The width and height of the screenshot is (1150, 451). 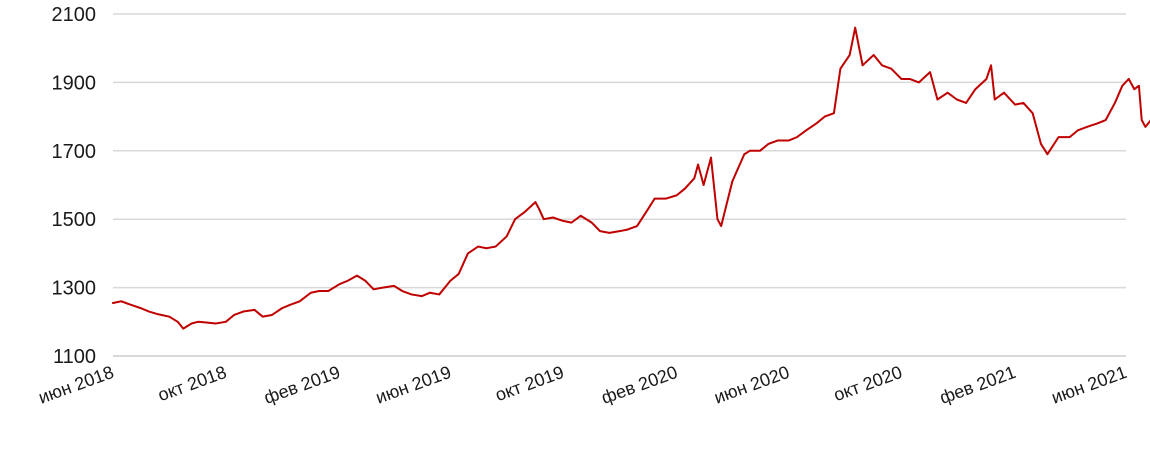 I want to click on y-tick-label: 1700, so click(x=74, y=152).